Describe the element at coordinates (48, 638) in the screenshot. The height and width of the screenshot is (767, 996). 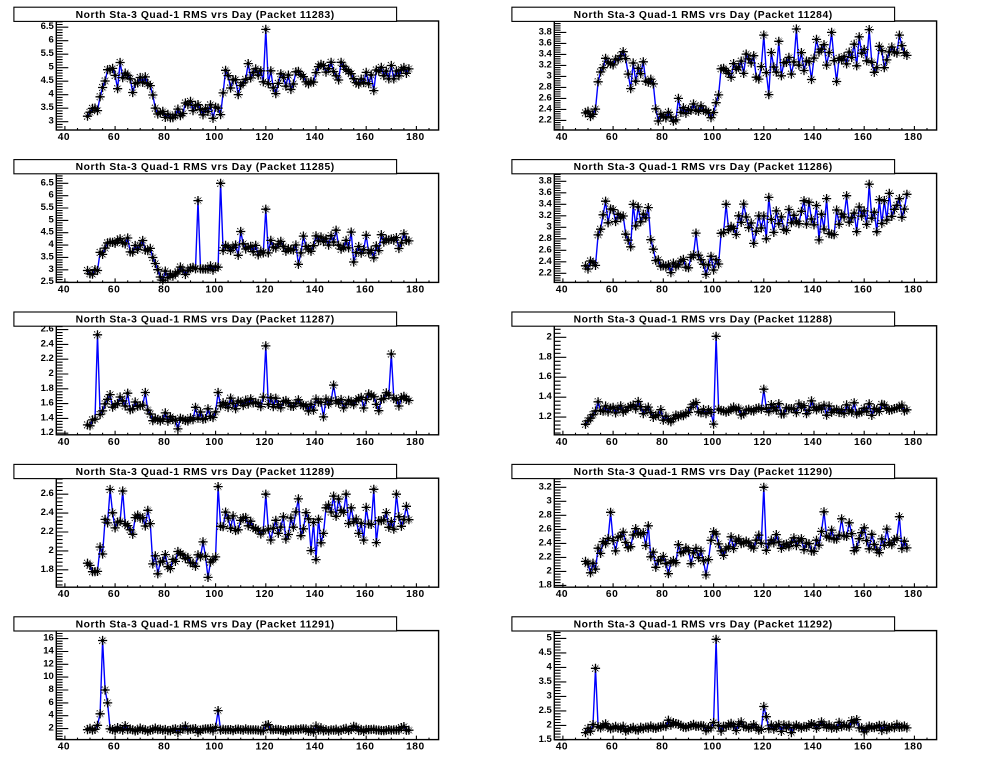
I see `svg-text: 16` at that location.